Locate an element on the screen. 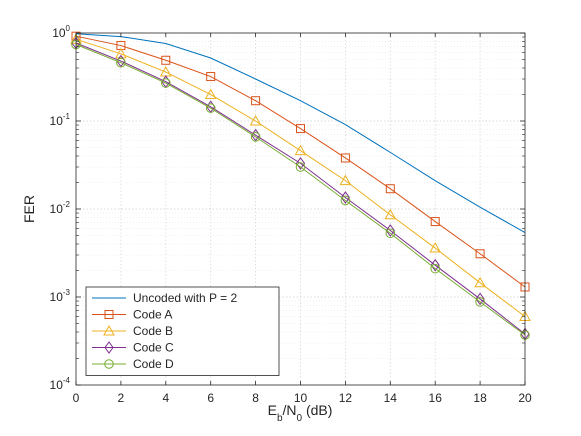 The width and height of the screenshot is (581, 436). x-tick-label: 12 is located at coordinates (346, 398).